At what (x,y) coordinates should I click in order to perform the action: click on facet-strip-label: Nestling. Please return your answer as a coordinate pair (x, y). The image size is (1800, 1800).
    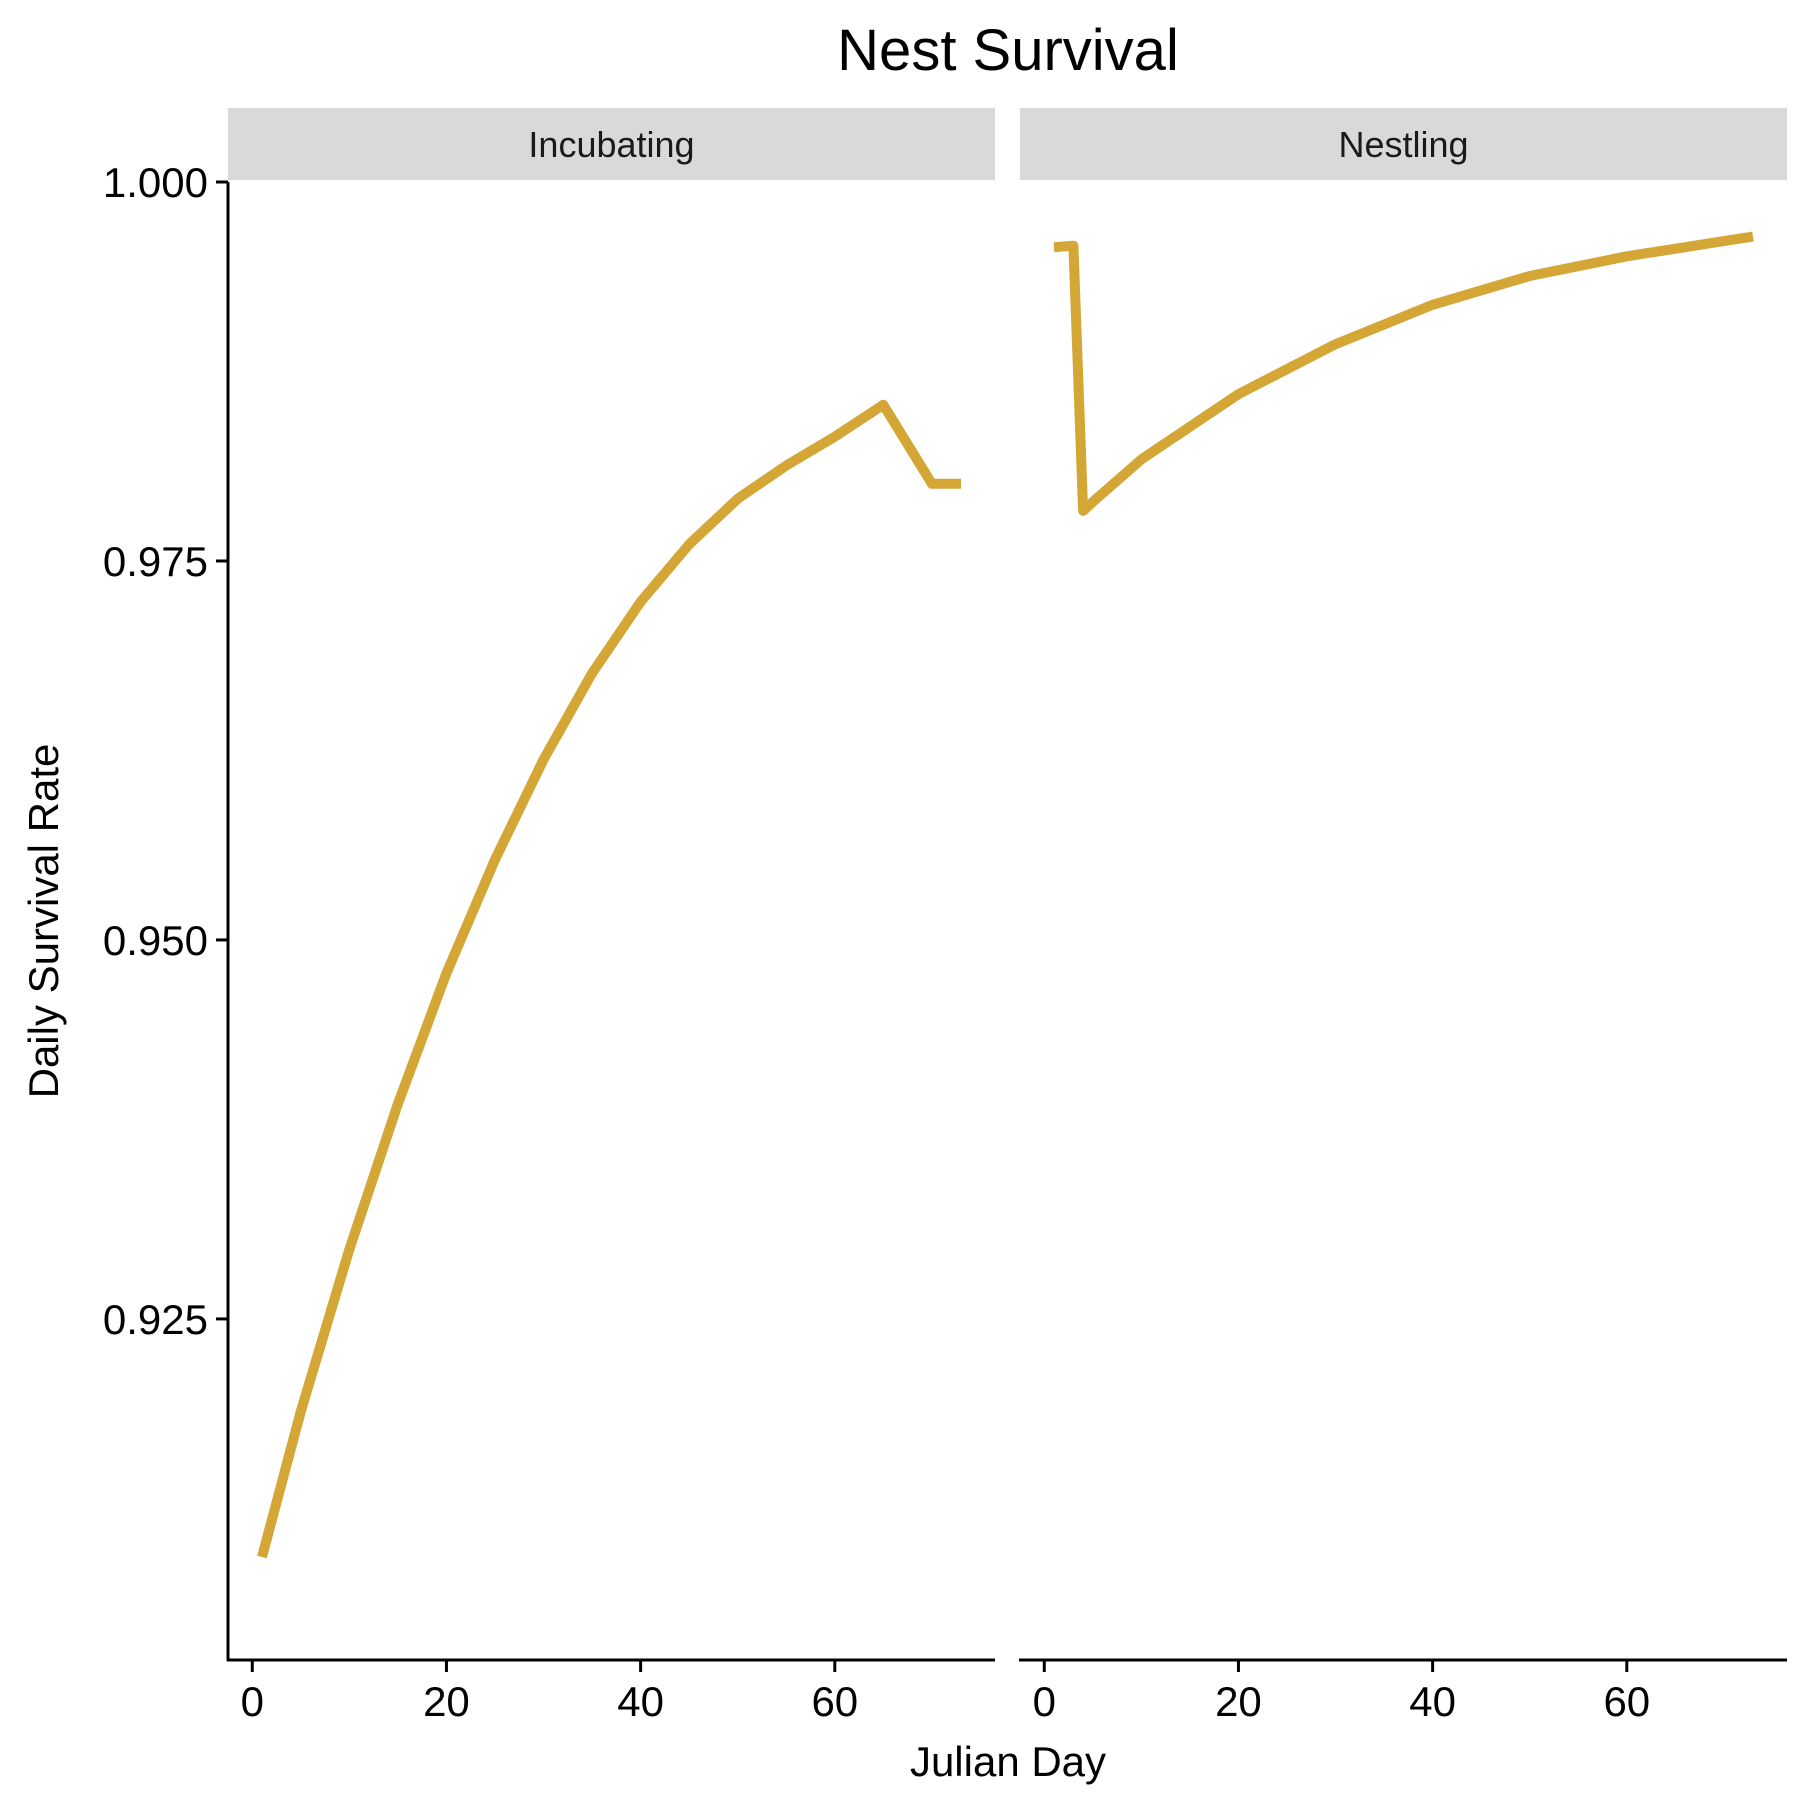
    Looking at the image, I should click on (1403, 144).